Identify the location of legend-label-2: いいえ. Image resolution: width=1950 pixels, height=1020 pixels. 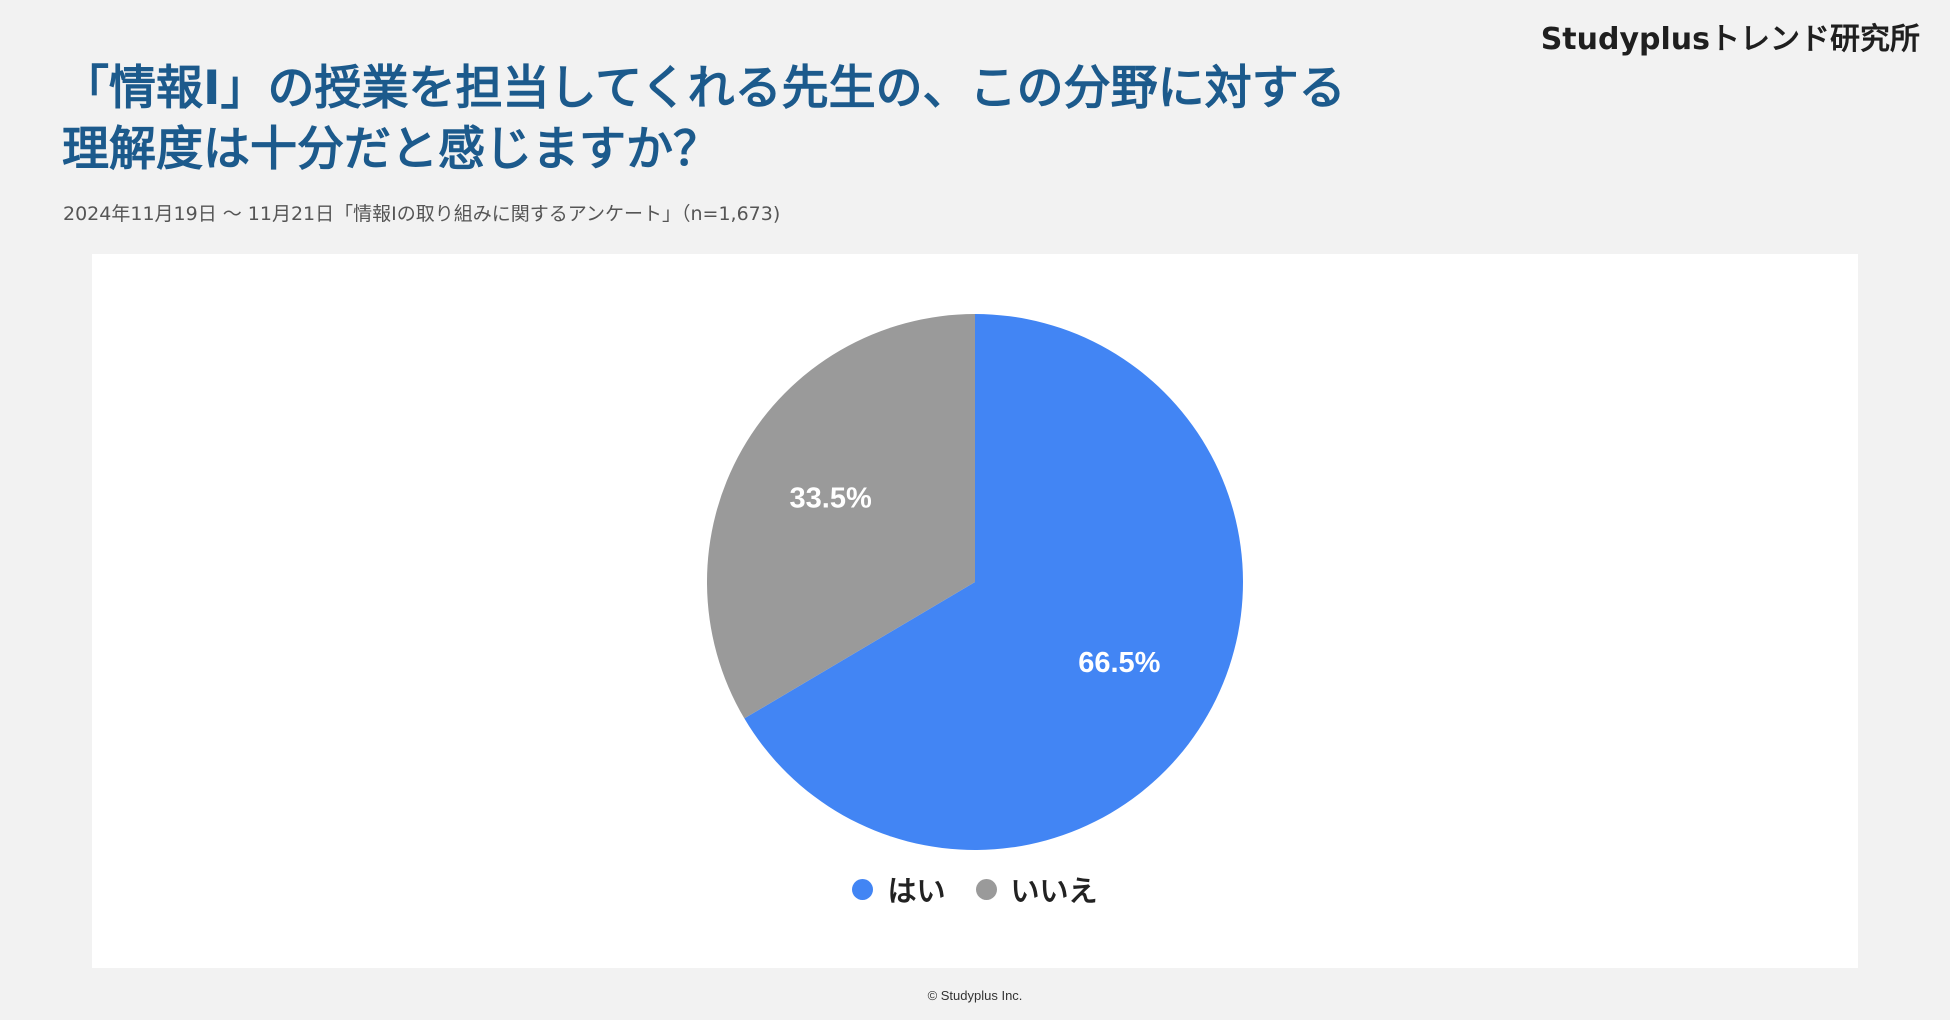
(1054, 891).